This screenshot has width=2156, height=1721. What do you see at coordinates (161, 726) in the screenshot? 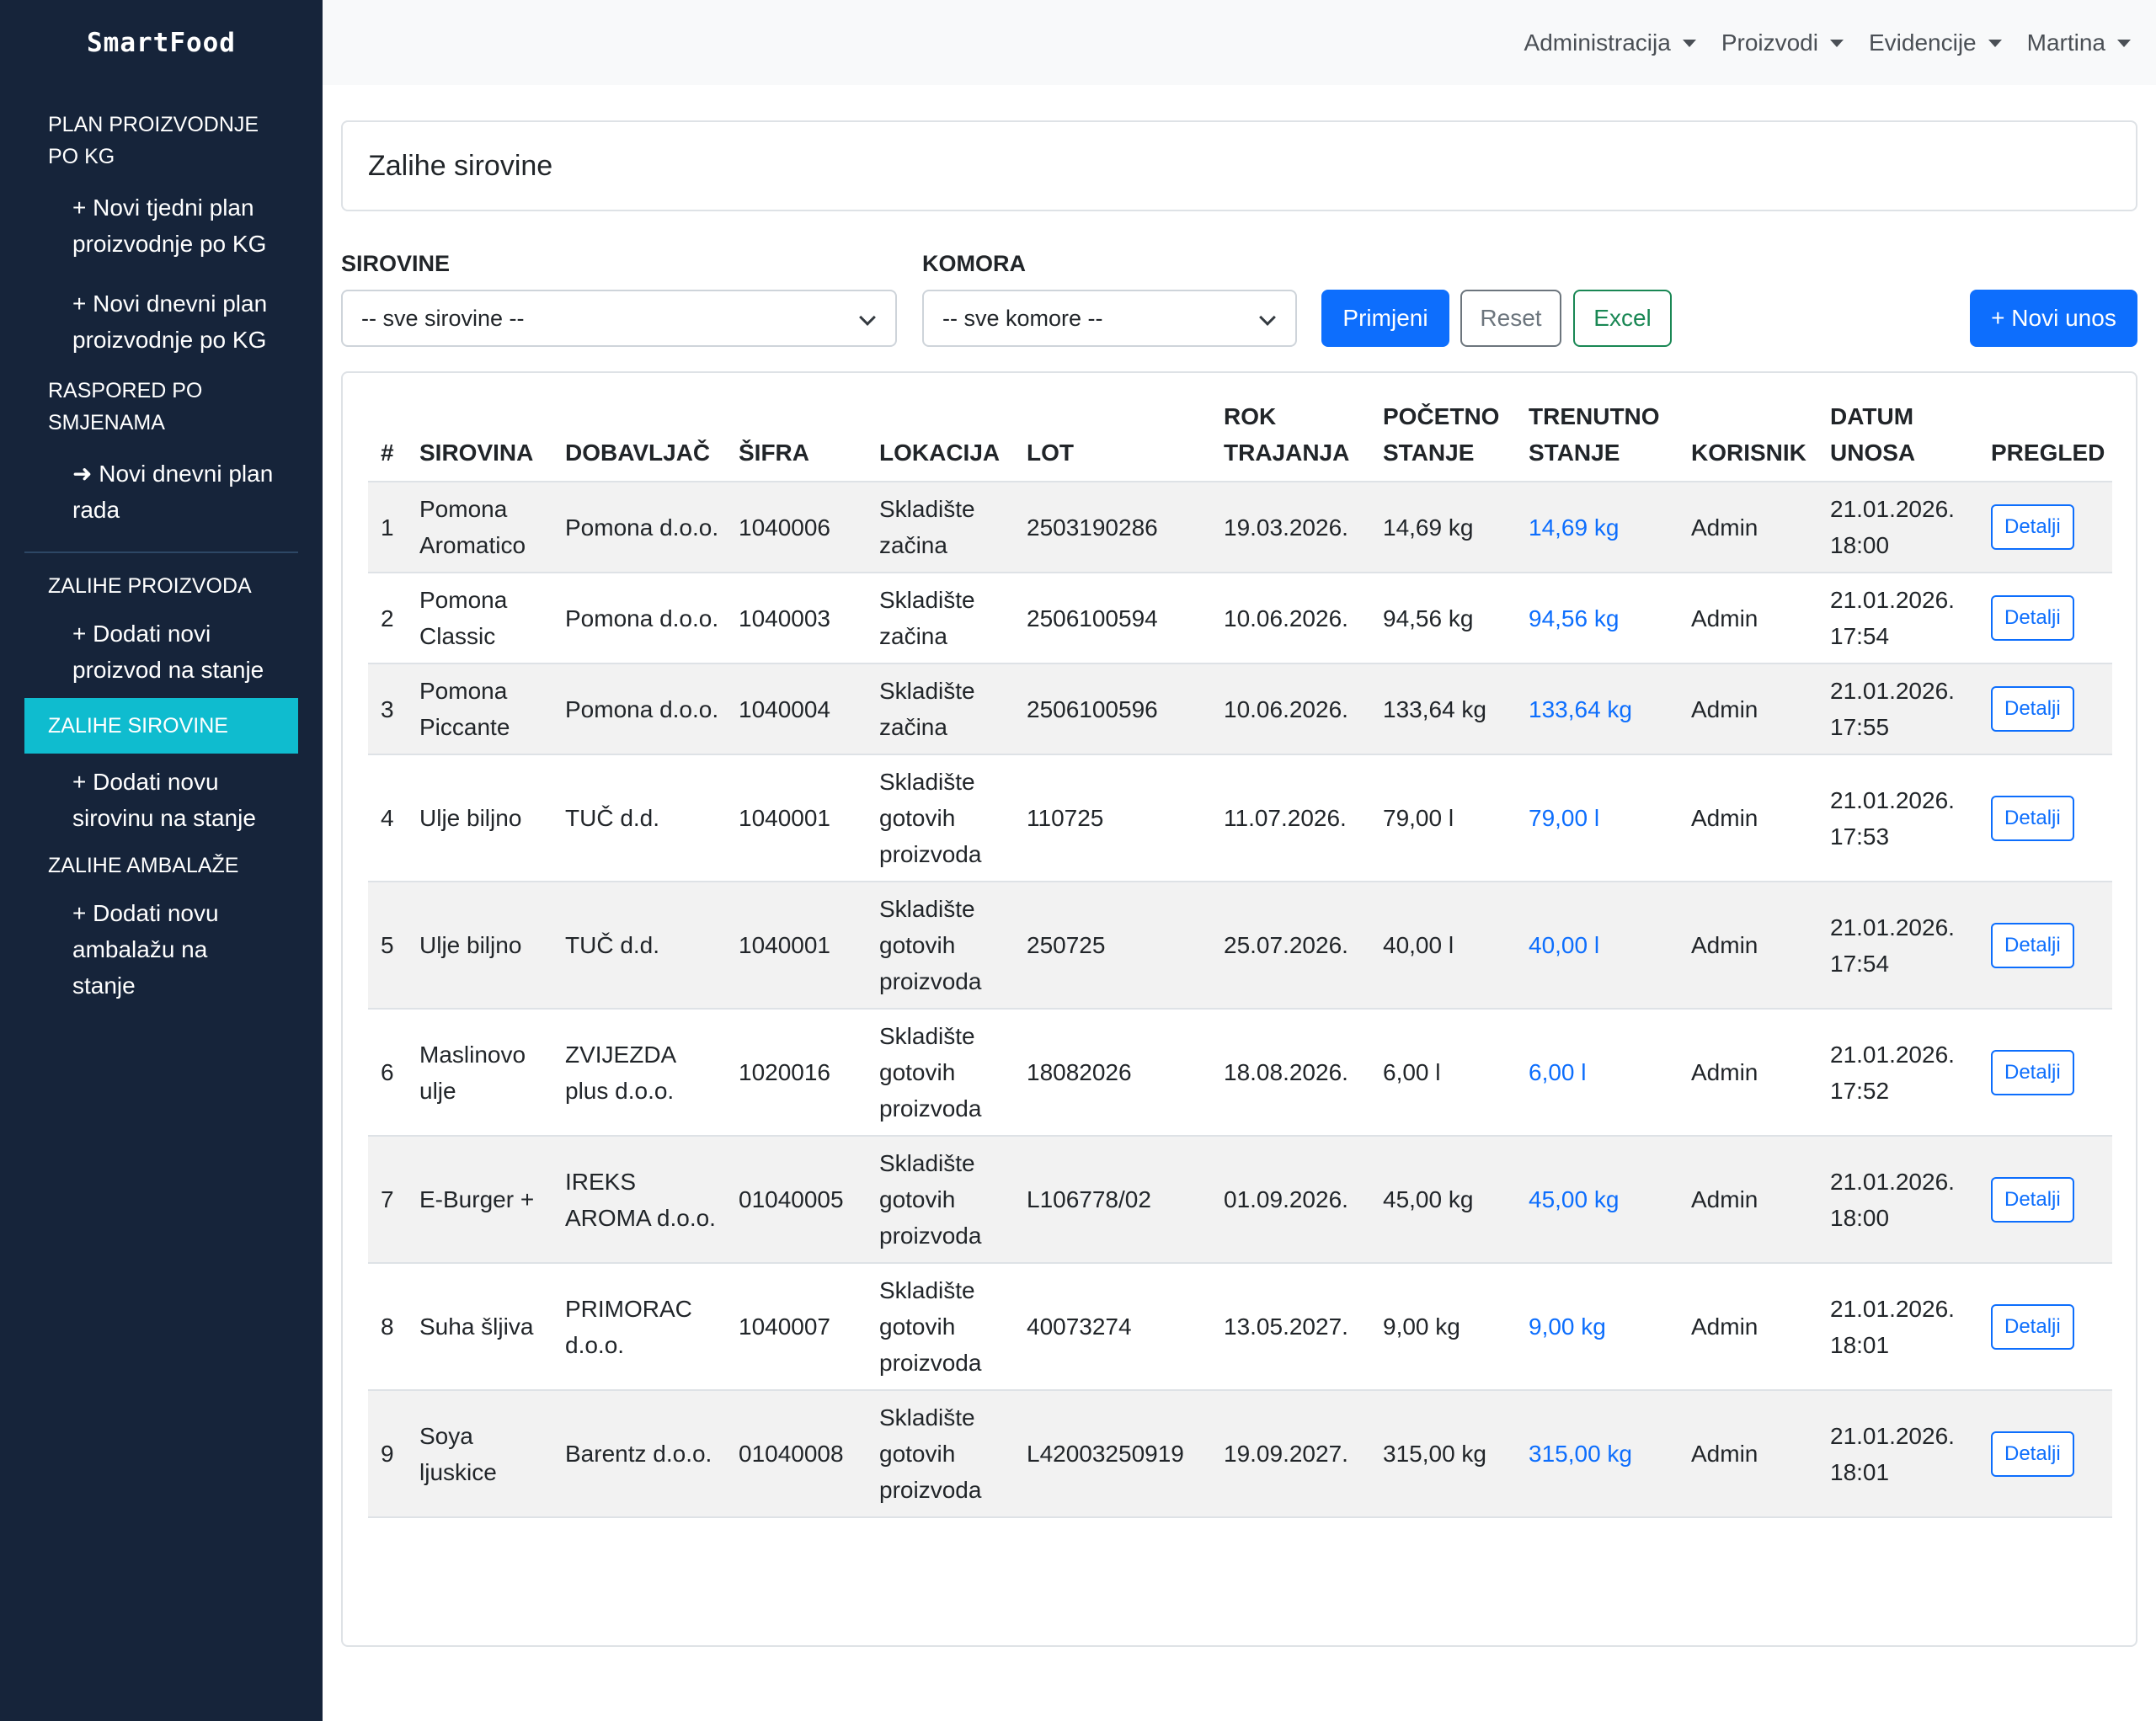
I see `sidebar-item-zalihe-sirovine: ZALIHE SIROVINE` at bounding box center [161, 726].